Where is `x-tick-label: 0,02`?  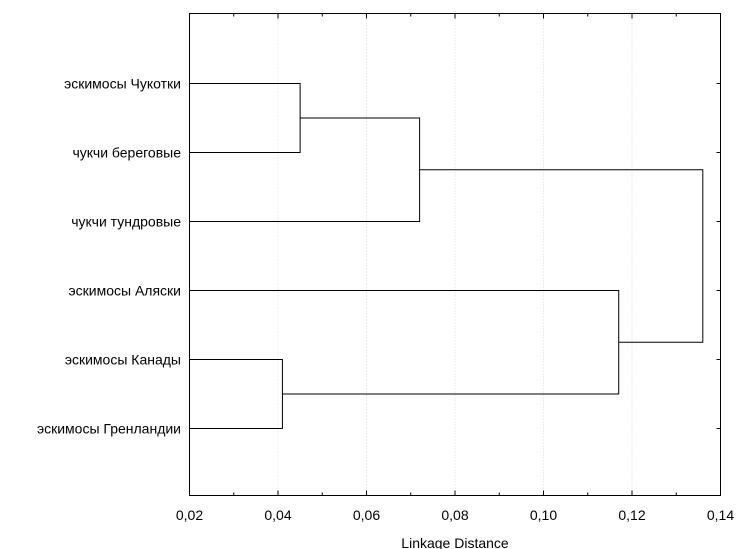 x-tick-label: 0,02 is located at coordinates (189, 515).